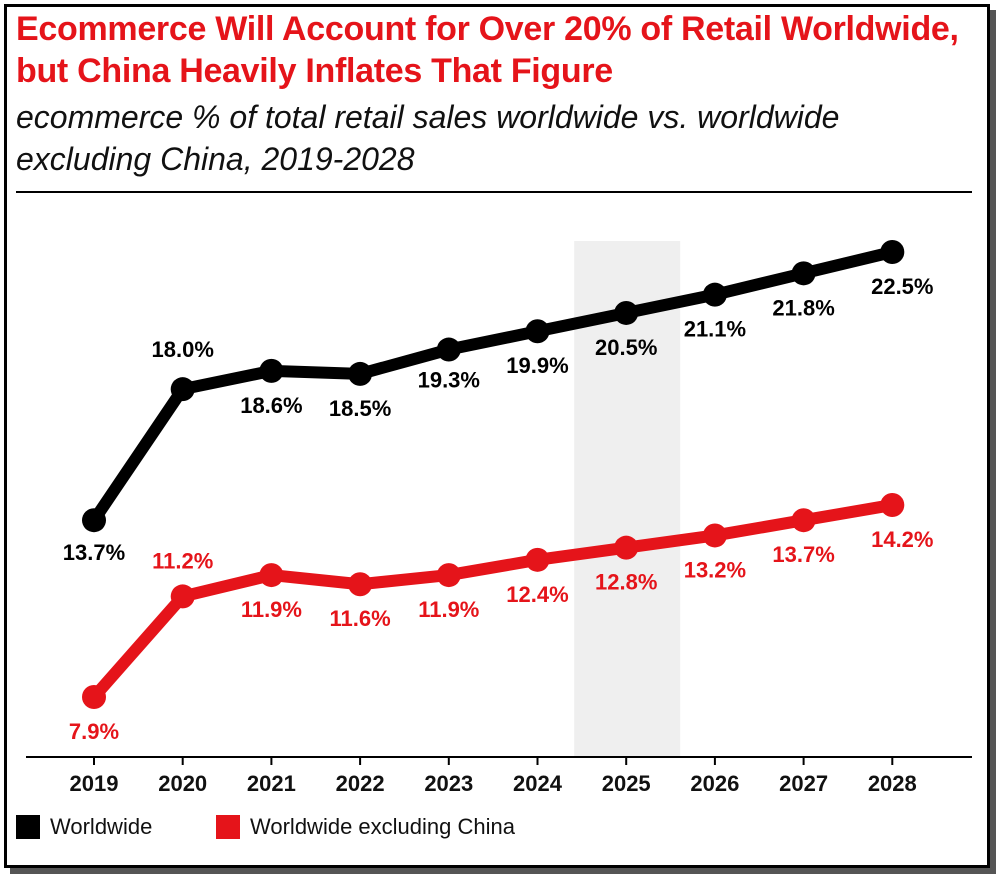  Describe the element at coordinates (28, 827) in the screenshot. I see `legend-swatch-worldwide` at that location.